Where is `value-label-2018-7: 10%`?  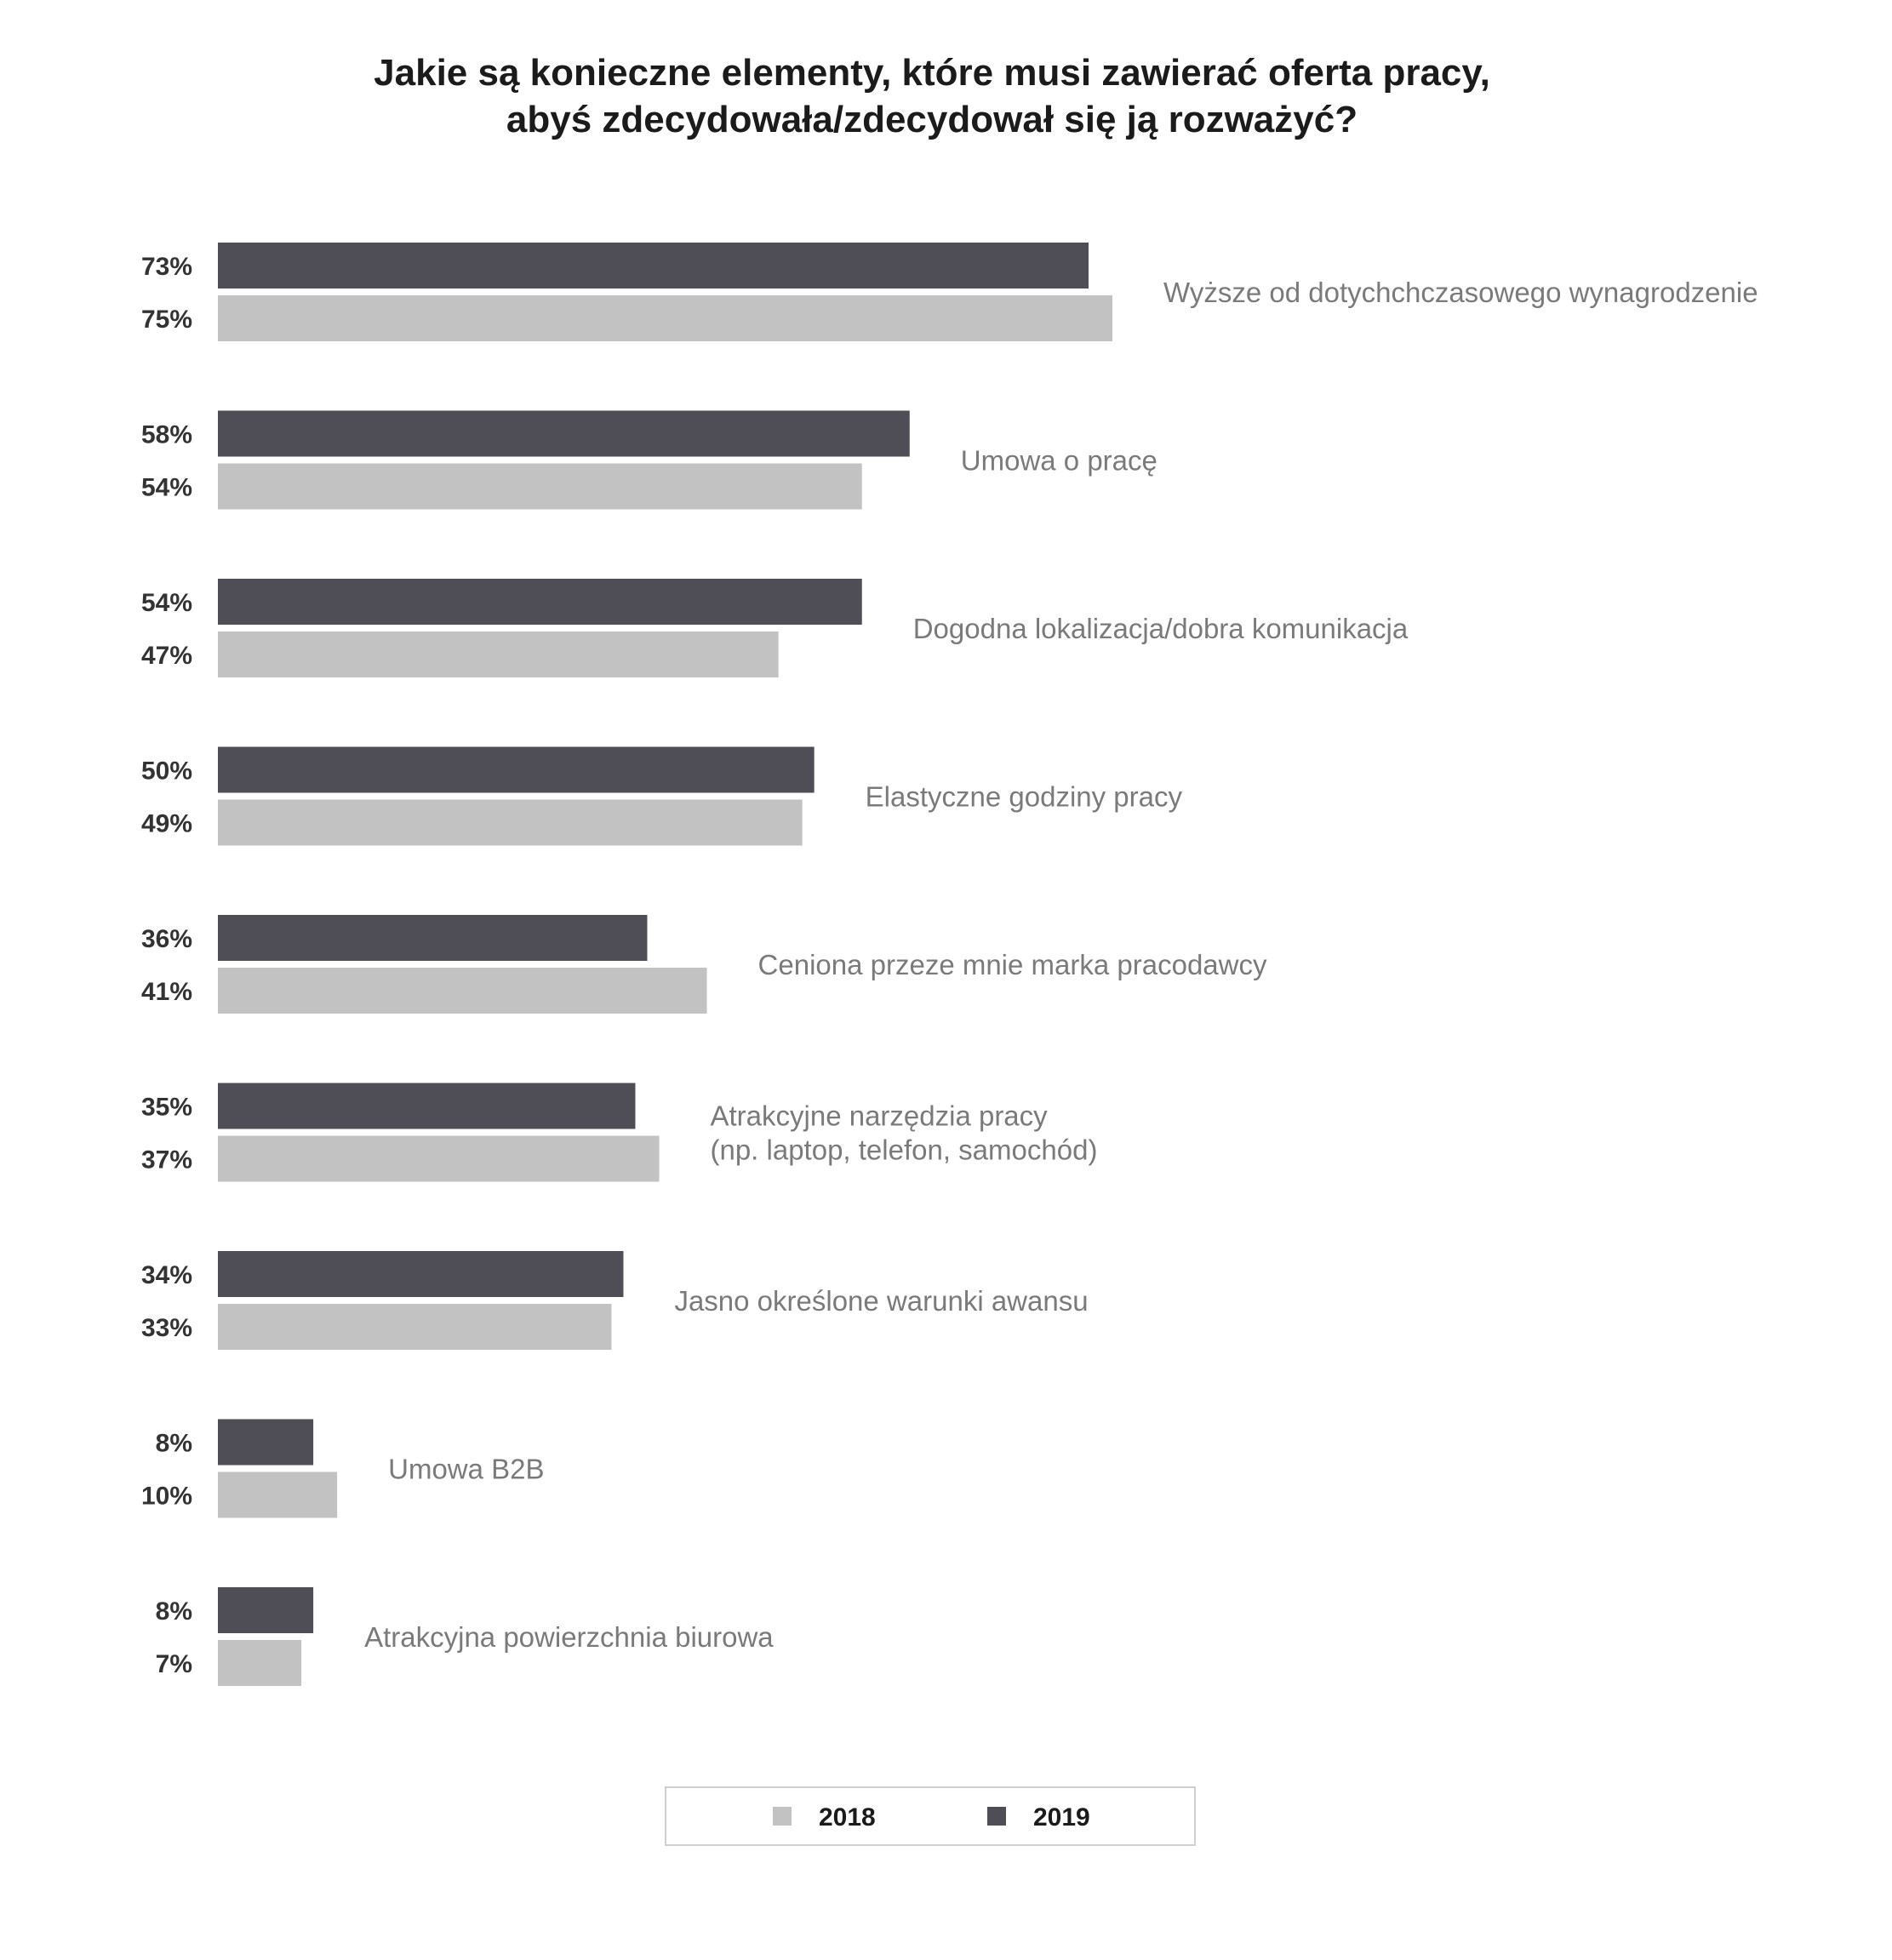 value-label-2018-7: 10% is located at coordinates (166, 1497).